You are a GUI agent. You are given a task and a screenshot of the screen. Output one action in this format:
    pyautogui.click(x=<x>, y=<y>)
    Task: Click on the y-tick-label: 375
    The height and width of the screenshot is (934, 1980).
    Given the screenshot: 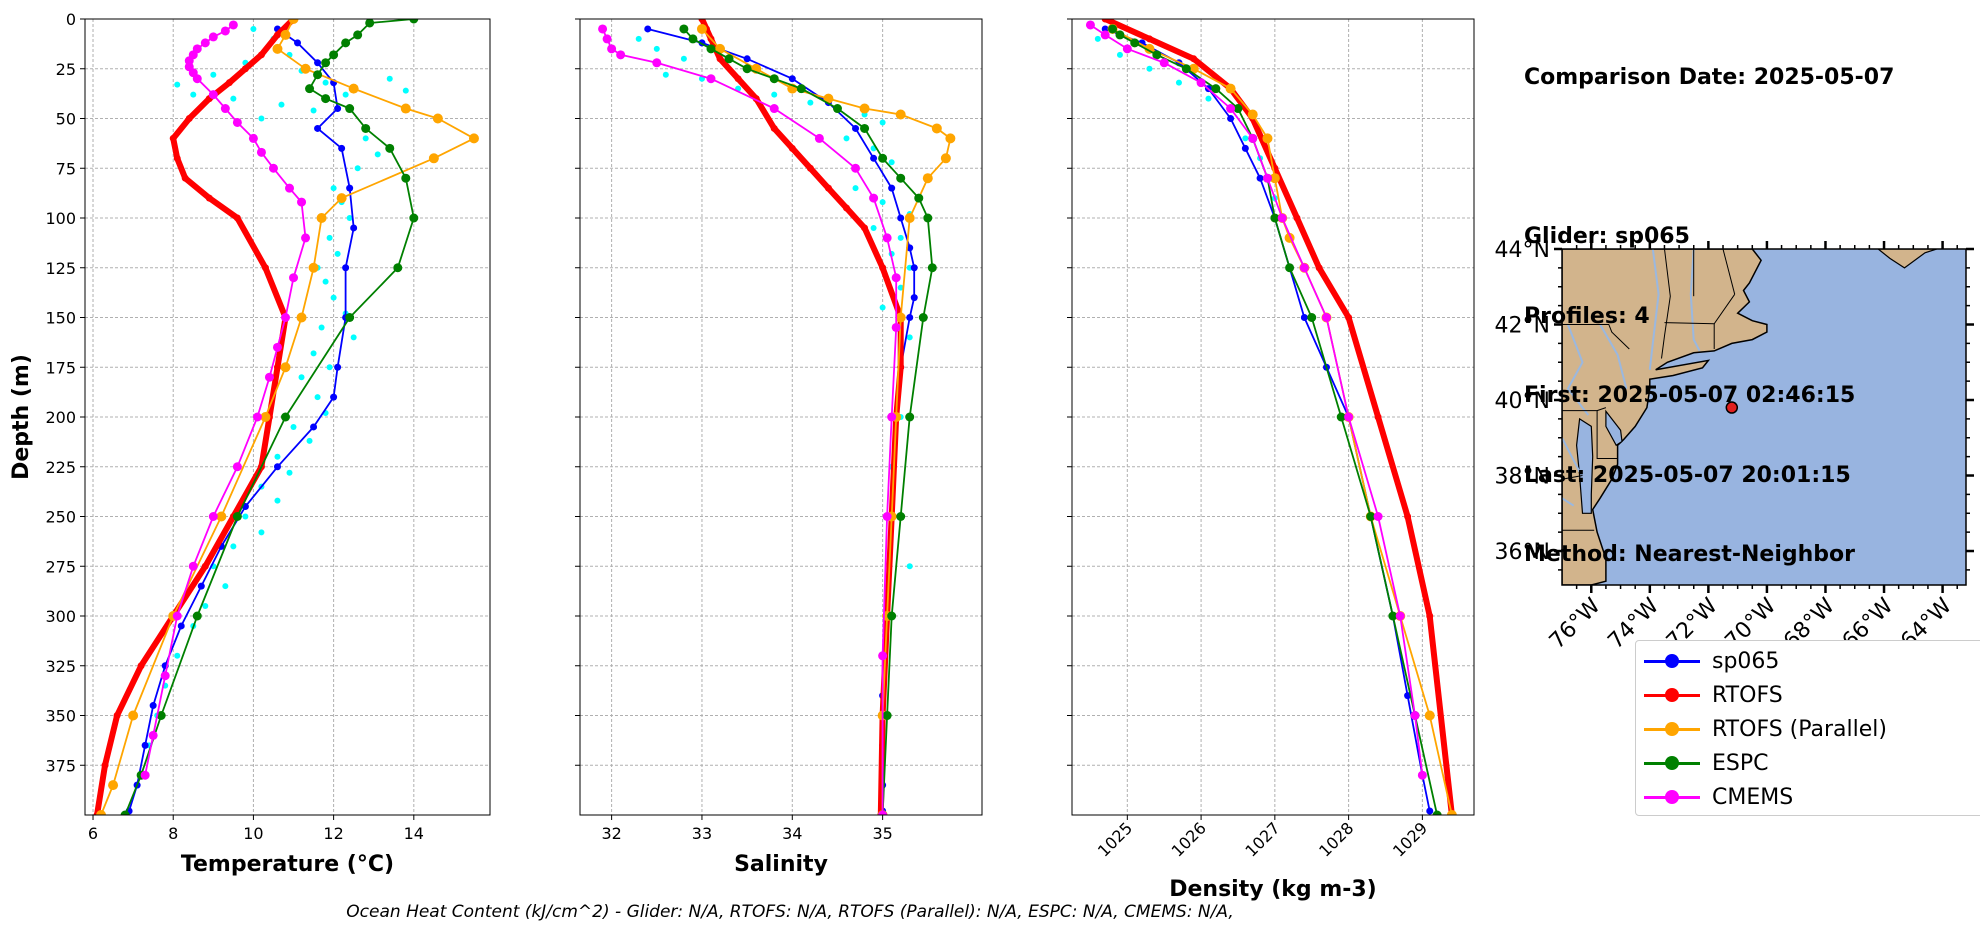 What is the action you would take?
    pyautogui.click(x=60, y=765)
    